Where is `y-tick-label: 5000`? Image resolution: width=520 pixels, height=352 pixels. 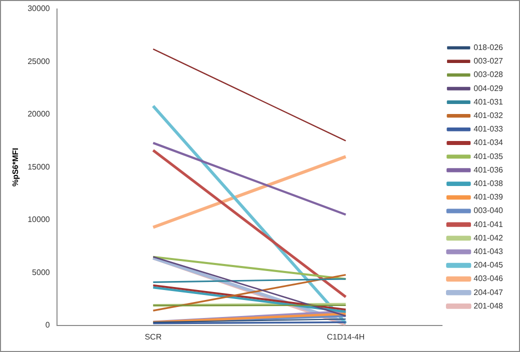
y-tick-label: 5000 is located at coordinates (41, 272).